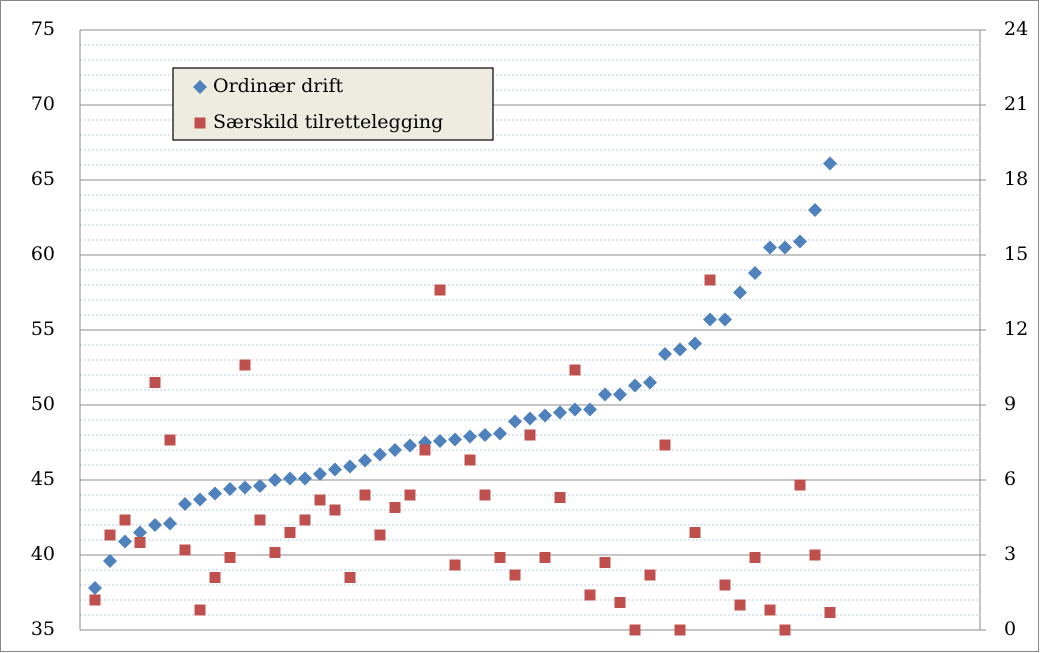 This screenshot has height=653, width=1040. What do you see at coordinates (43, 629) in the screenshot?
I see `y-tick-label: 35` at bounding box center [43, 629].